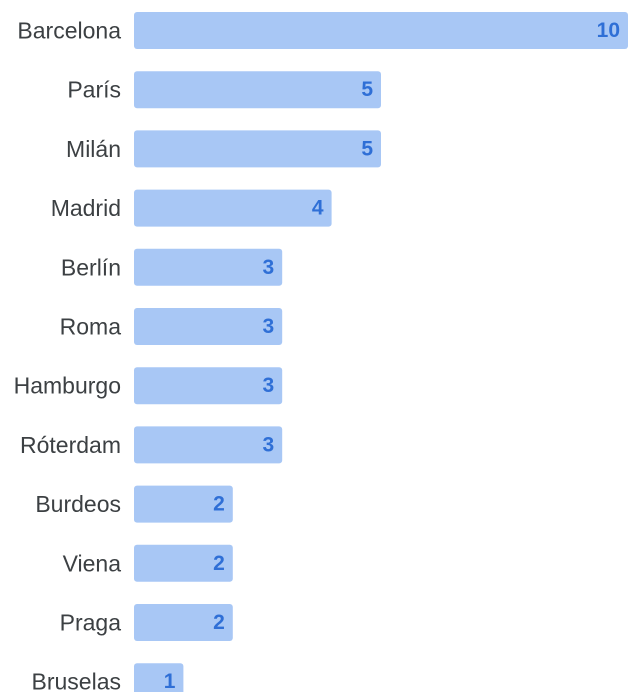 This screenshot has width=628, height=692. I want to click on category-label: París, so click(94, 90).